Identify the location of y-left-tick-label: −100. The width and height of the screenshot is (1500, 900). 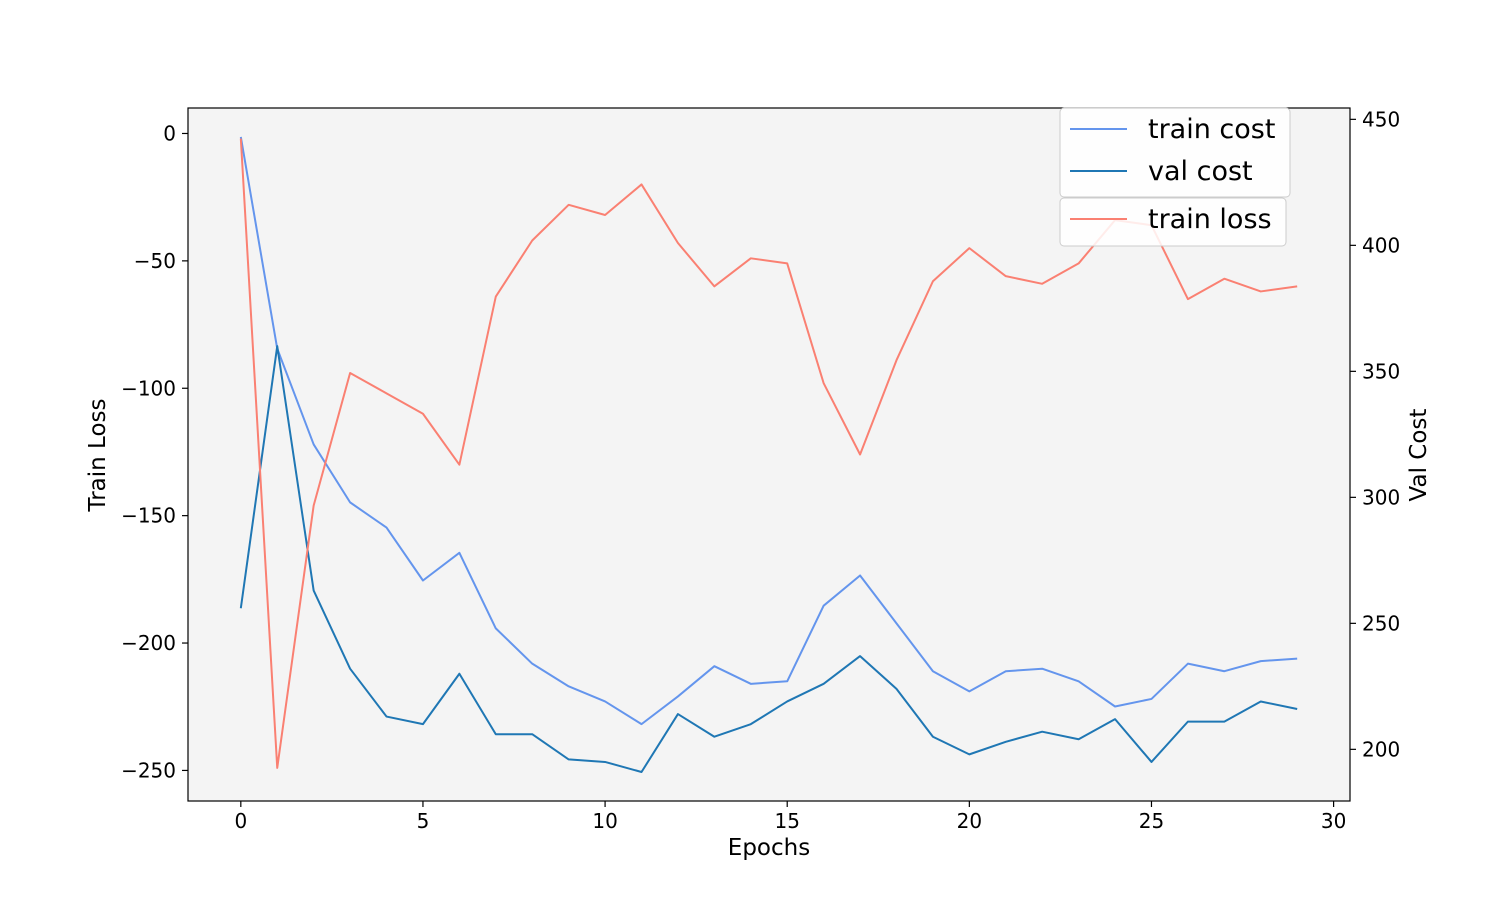
(148, 388).